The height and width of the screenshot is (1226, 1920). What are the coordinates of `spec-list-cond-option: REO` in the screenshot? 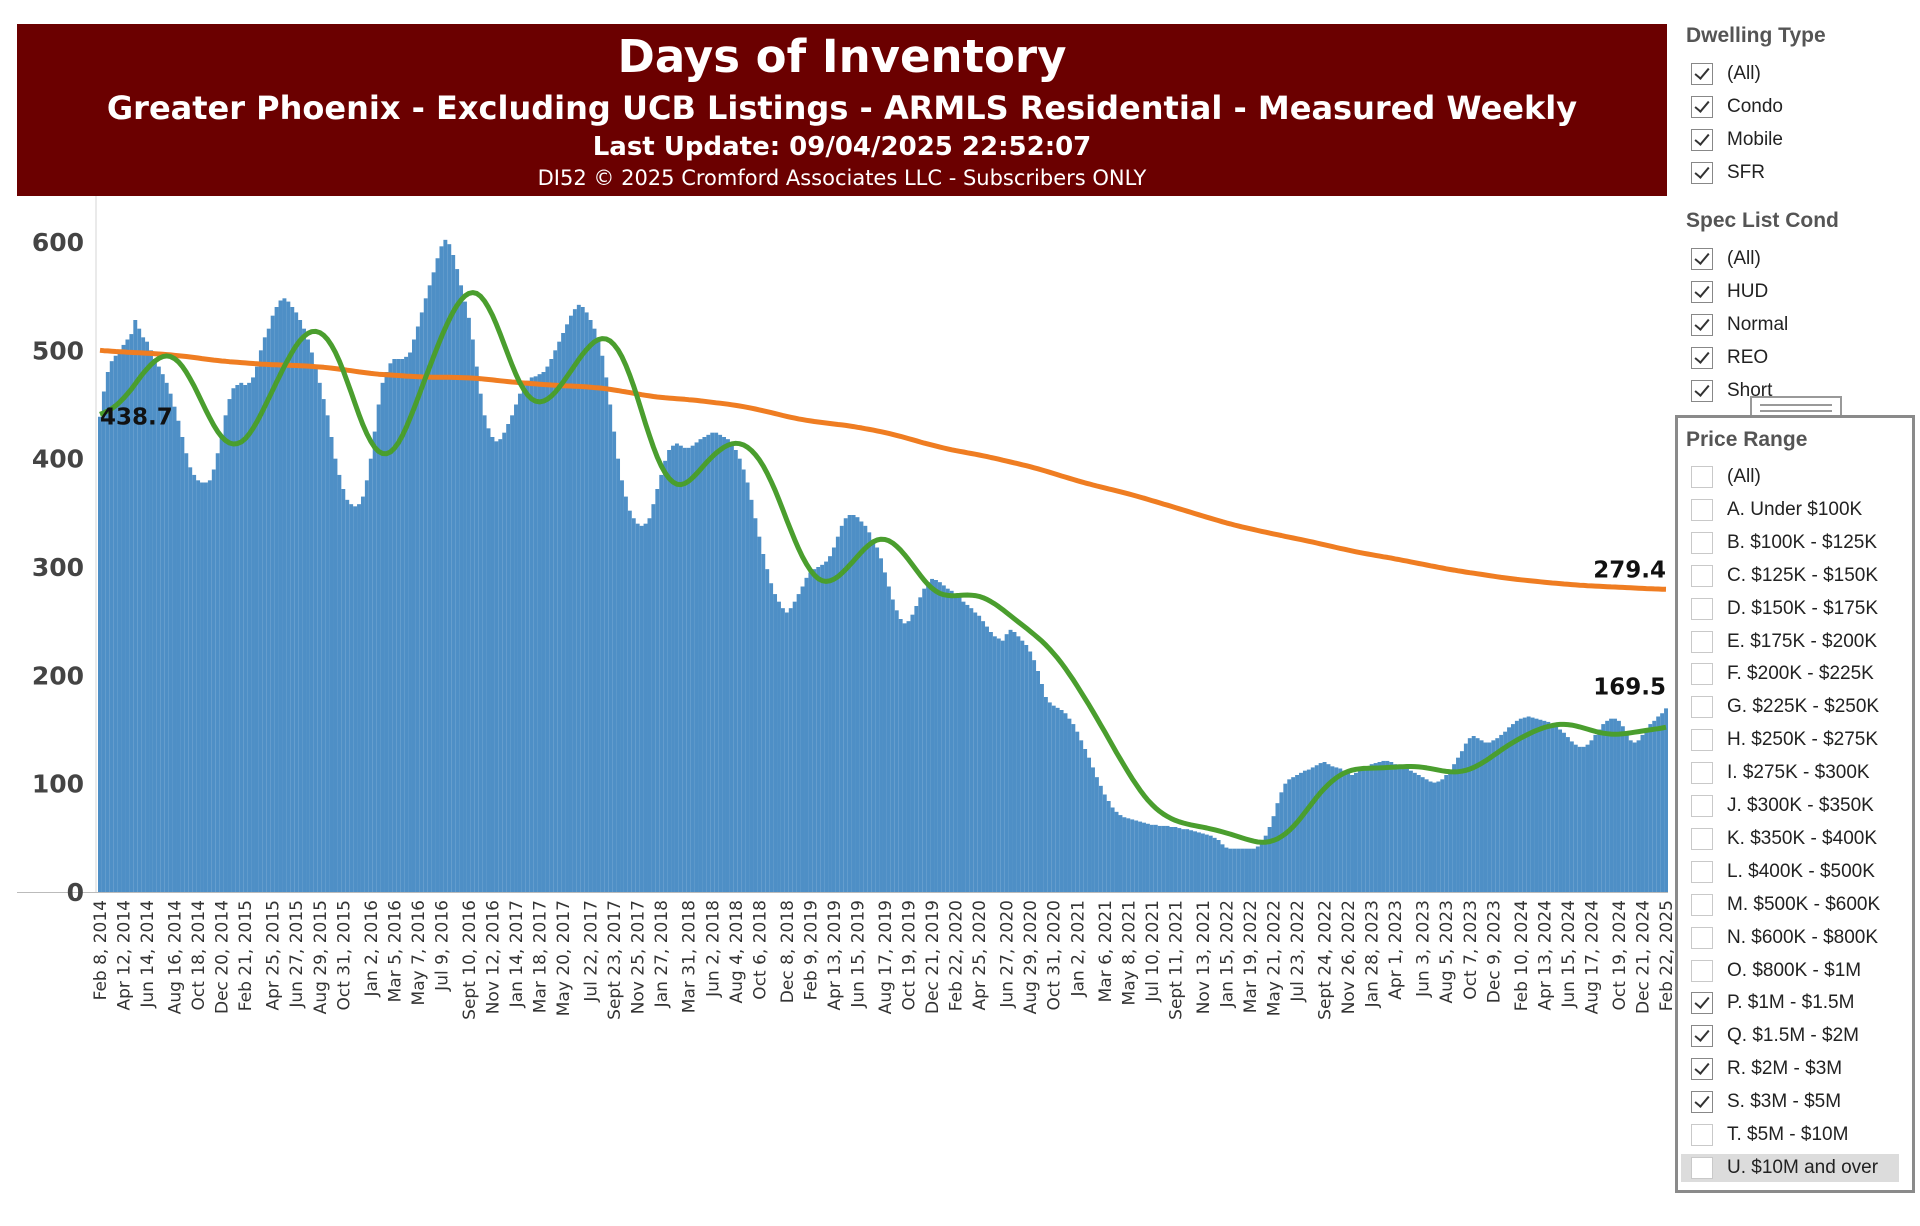 It's located at (1729, 358).